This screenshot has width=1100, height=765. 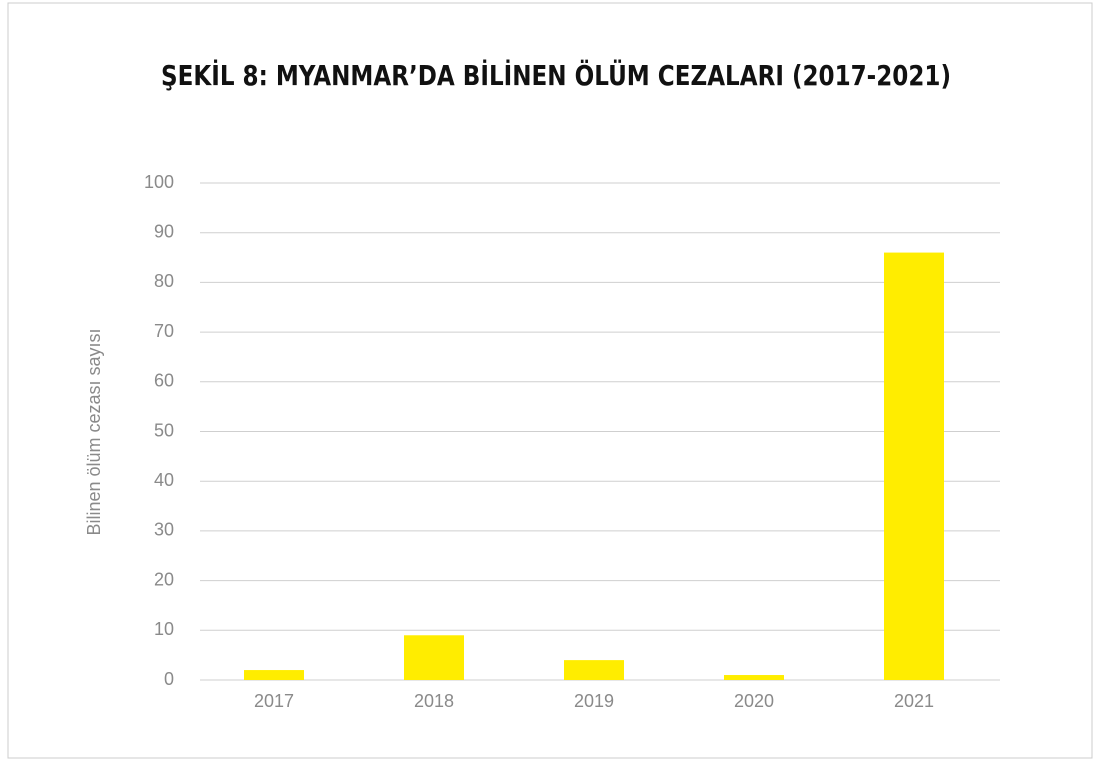 I want to click on y-tick-label: 30, so click(x=164, y=530).